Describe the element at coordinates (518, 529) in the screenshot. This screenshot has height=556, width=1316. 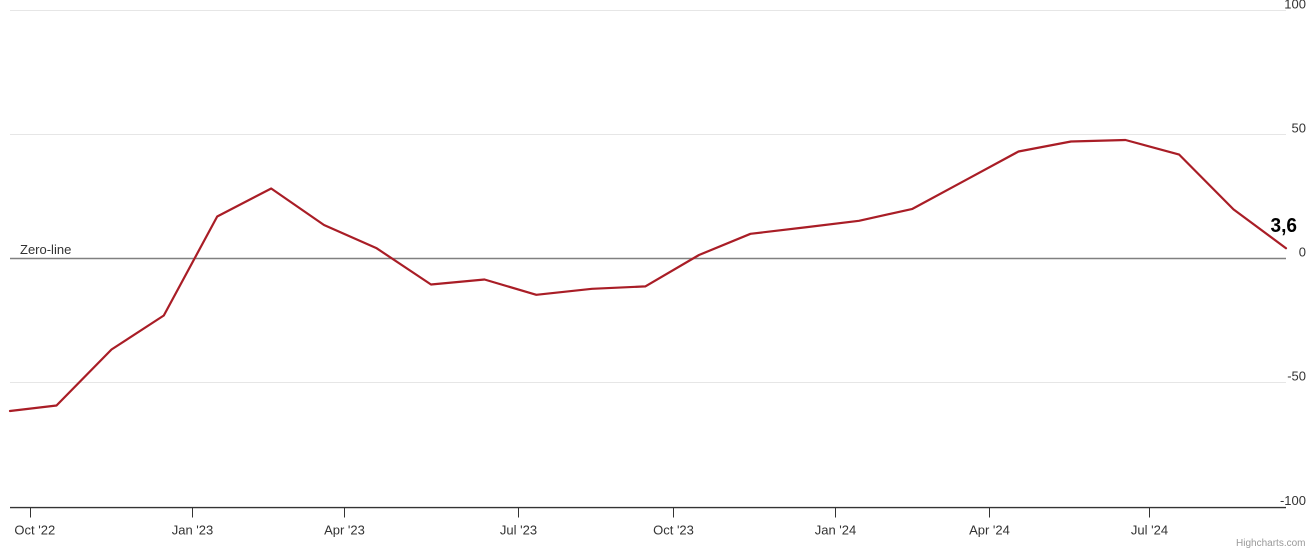
I see `svg-text: Jul '23` at that location.